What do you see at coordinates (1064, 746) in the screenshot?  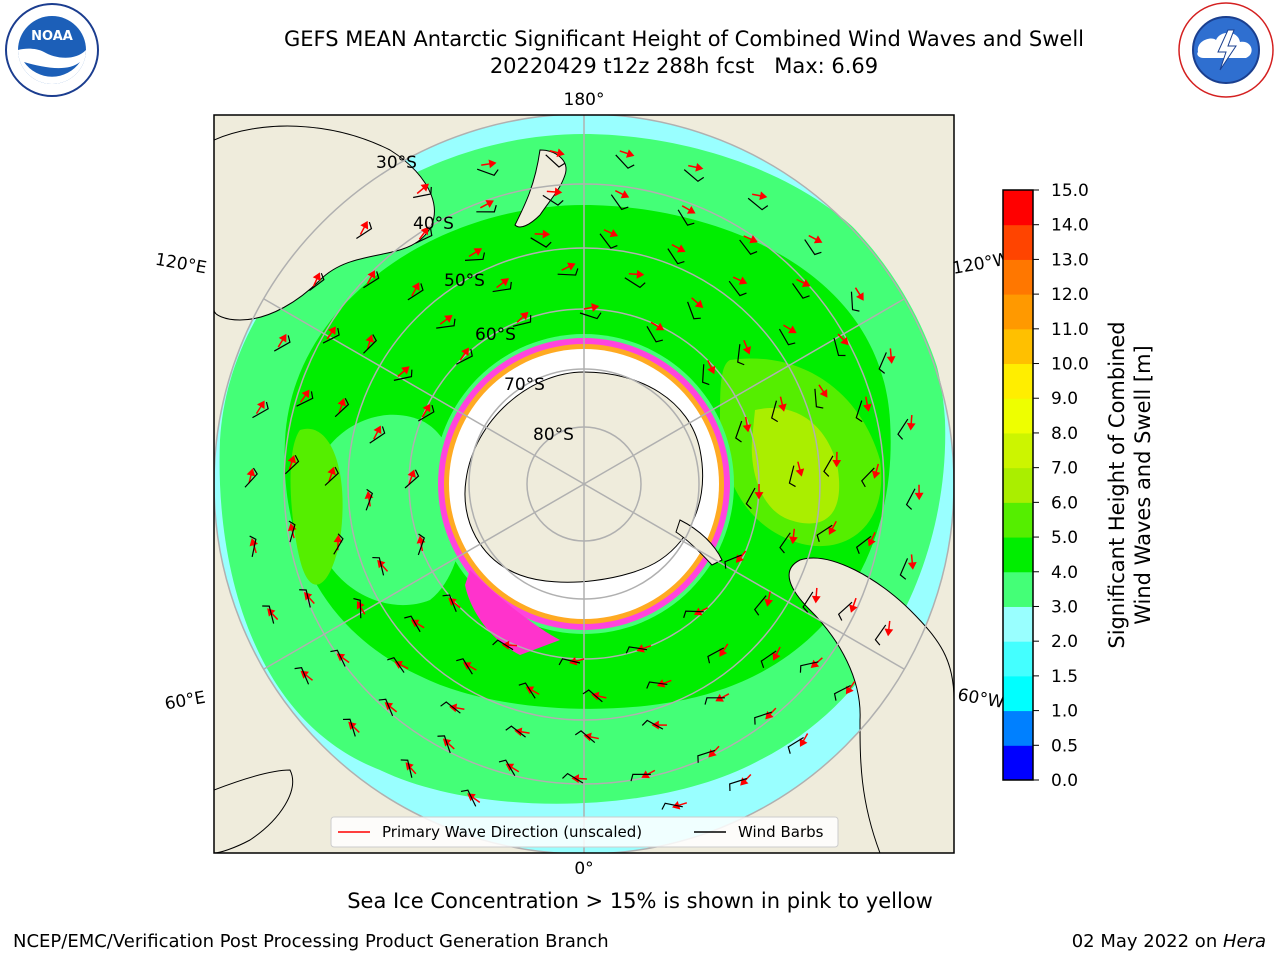 I see `colorbar-tick-label: 0.5` at bounding box center [1064, 746].